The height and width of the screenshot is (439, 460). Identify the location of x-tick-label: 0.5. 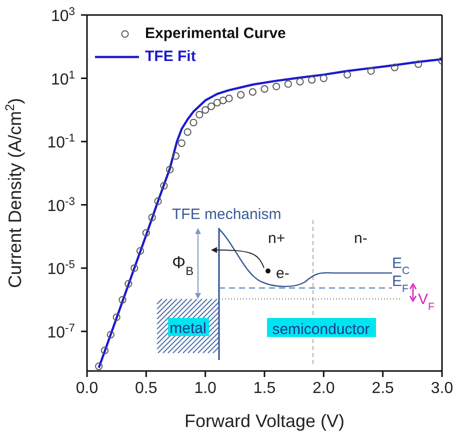
(146, 388).